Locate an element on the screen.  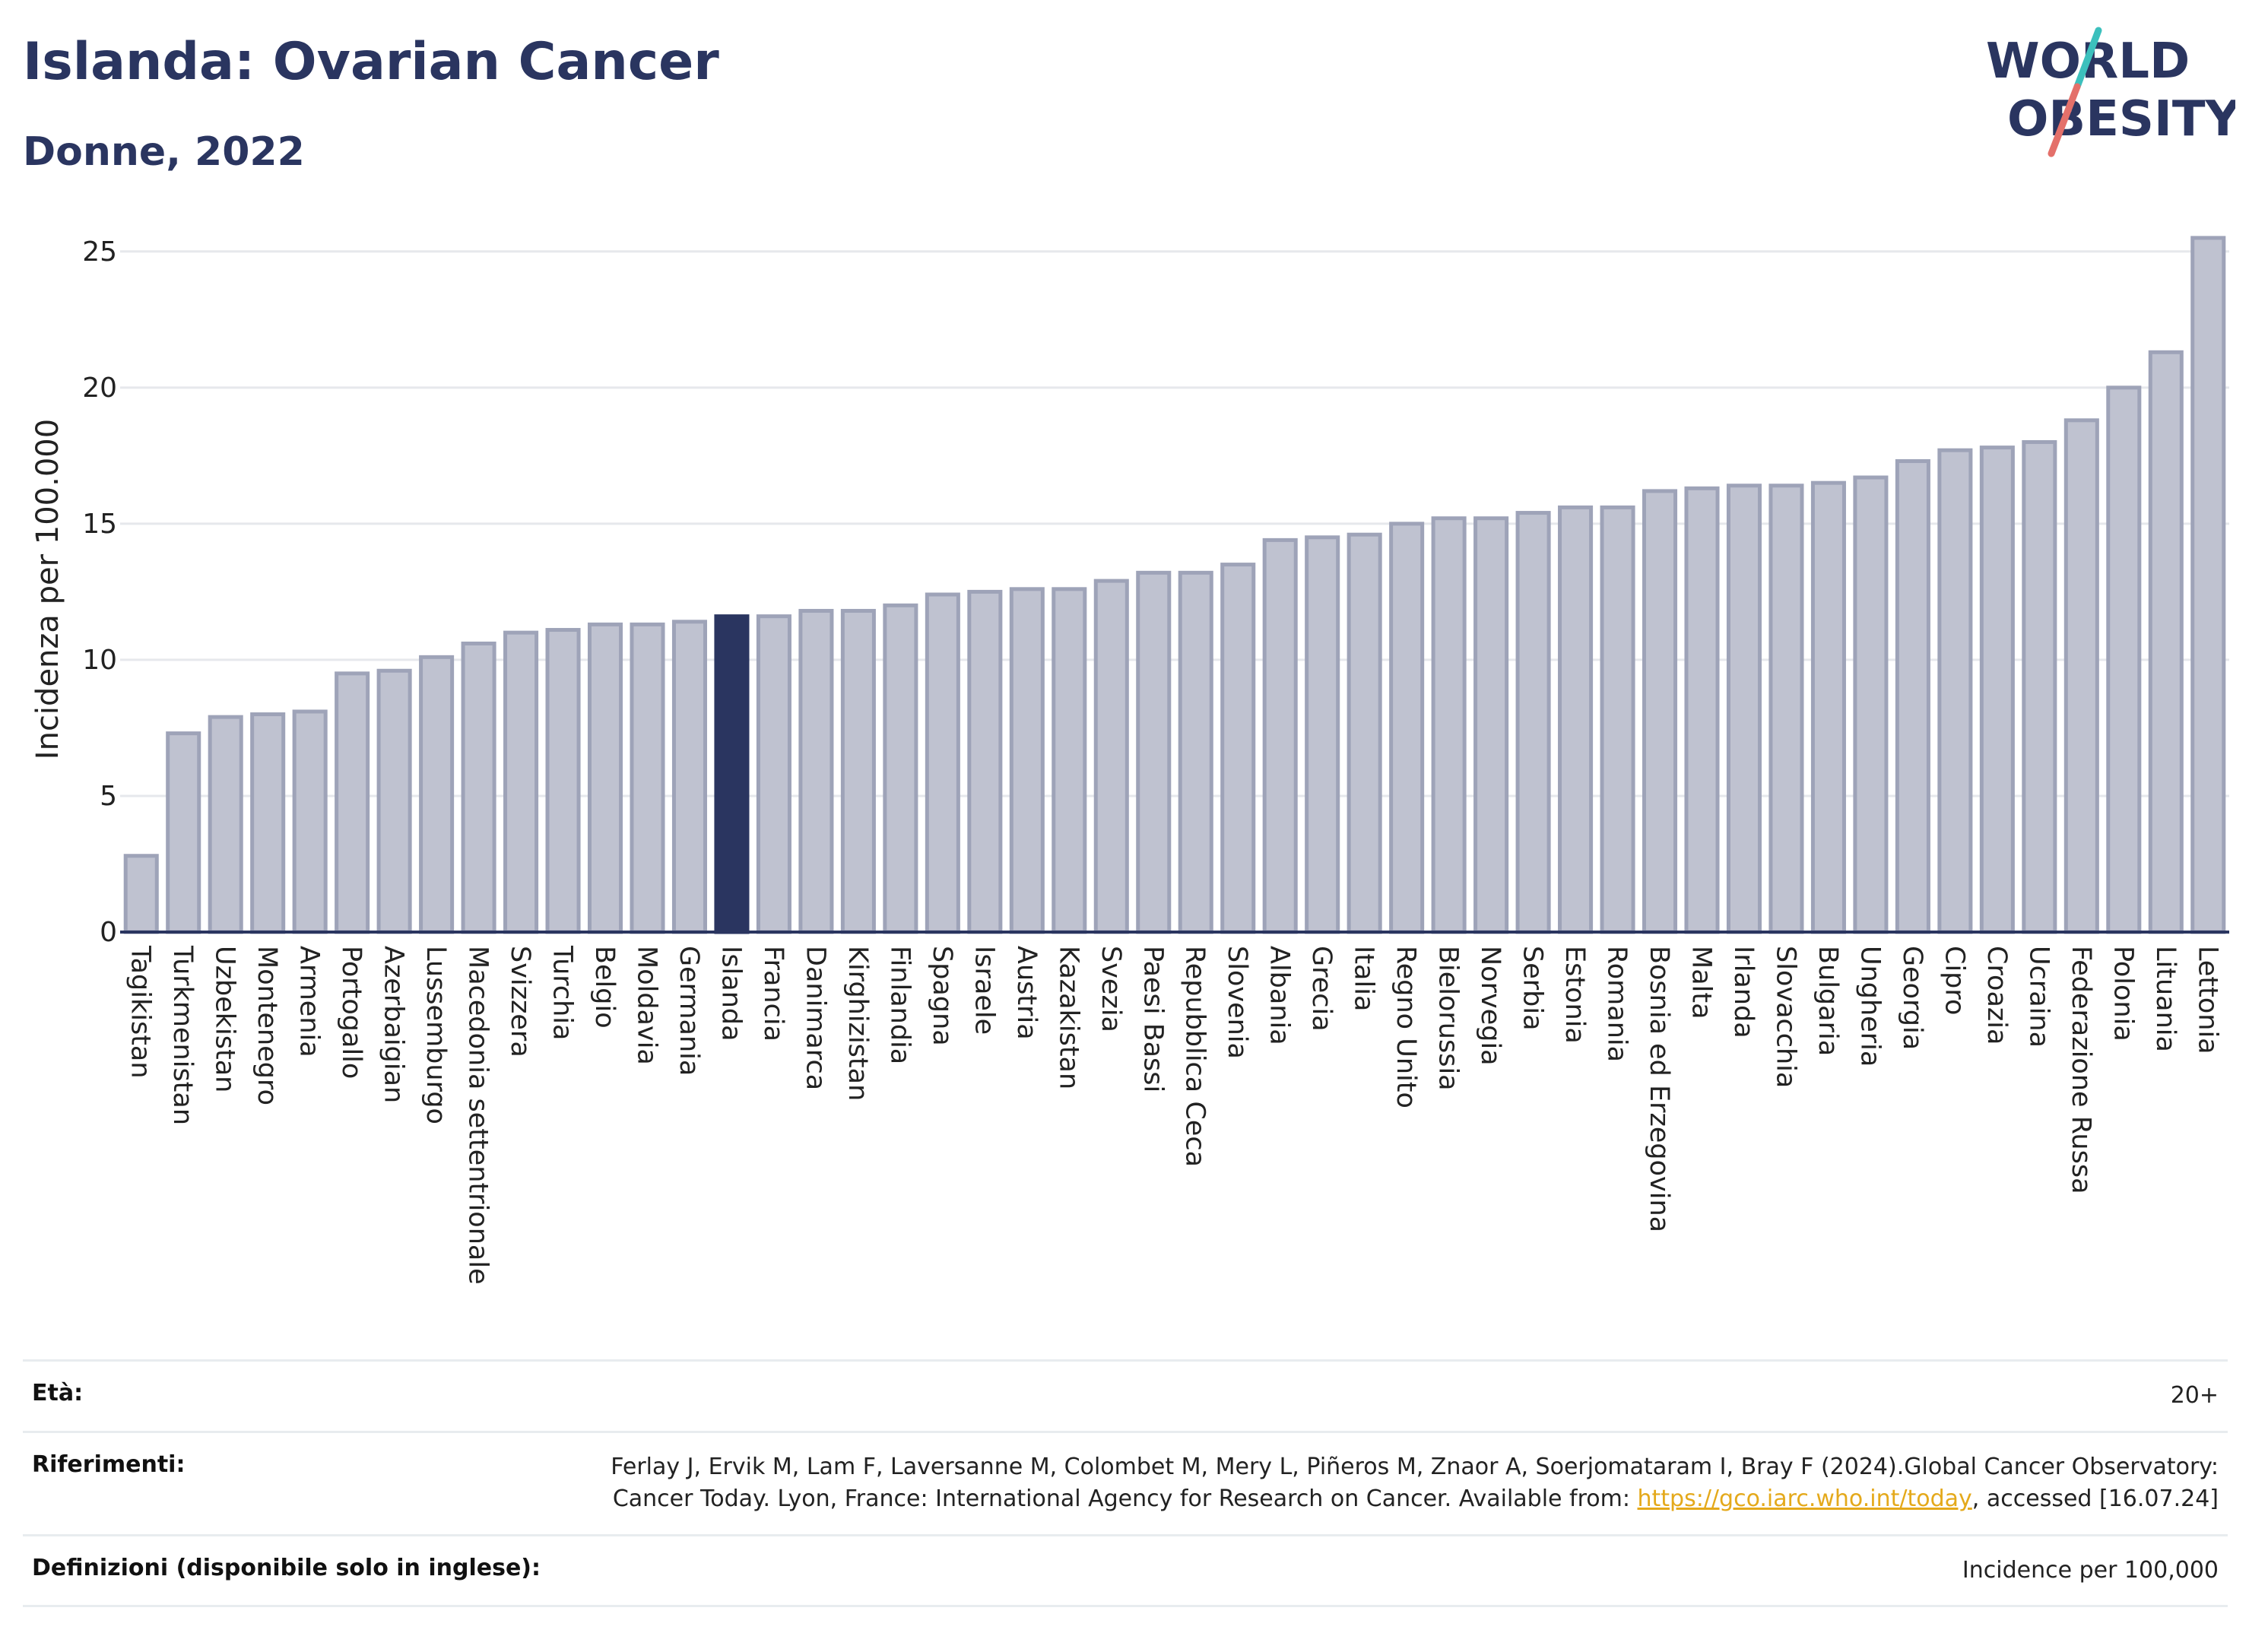
x-tick-label: Uzbekistan is located at coordinates (225, 1019).